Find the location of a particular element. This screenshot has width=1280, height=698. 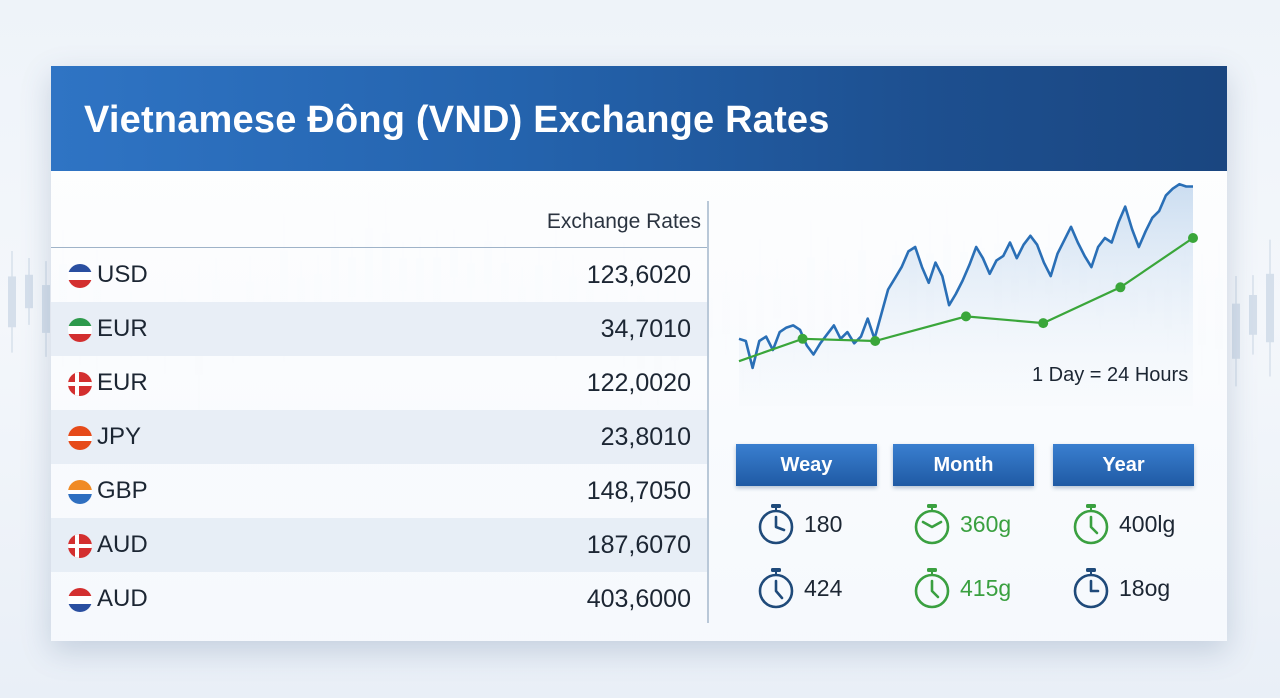

table-row: AUD 187,6070 is located at coordinates (379, 545).